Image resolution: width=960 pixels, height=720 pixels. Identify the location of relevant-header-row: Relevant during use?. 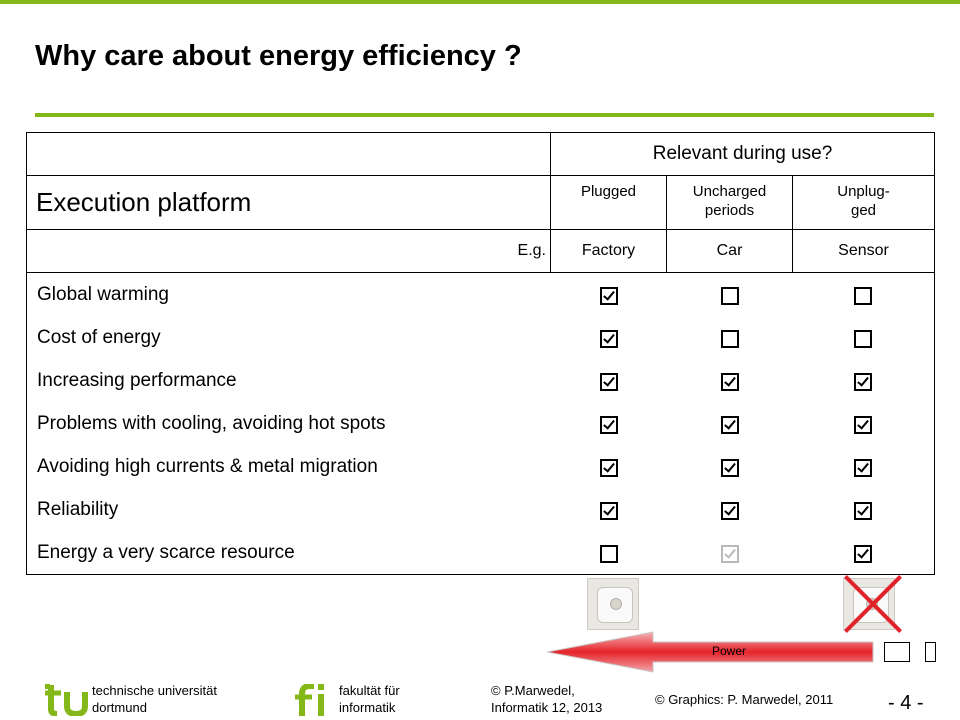
(481, 154).